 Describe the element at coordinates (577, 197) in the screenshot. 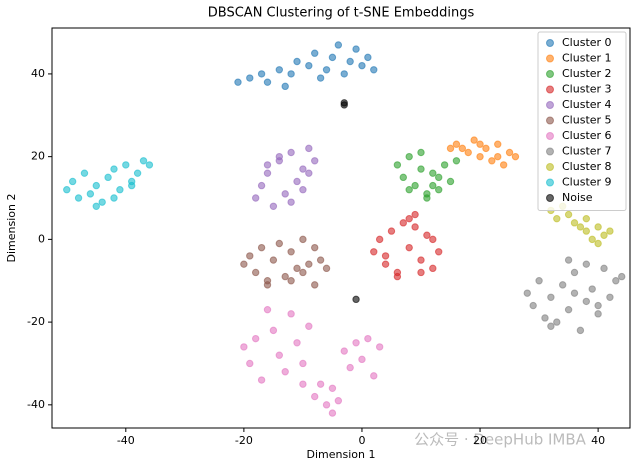

I see `legend-label: Noise` at that location.